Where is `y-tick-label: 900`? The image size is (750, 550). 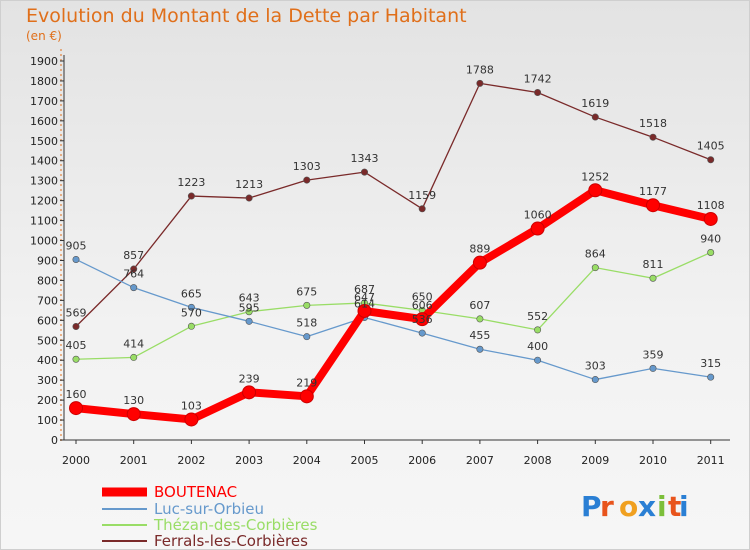 y-tick-label: 900 is located at coordinates (47, 260).